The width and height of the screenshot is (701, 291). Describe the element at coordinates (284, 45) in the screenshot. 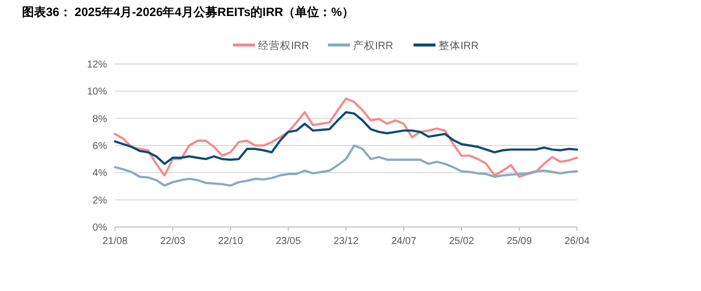

I see `legend-label: 经营权IRR` at that location.